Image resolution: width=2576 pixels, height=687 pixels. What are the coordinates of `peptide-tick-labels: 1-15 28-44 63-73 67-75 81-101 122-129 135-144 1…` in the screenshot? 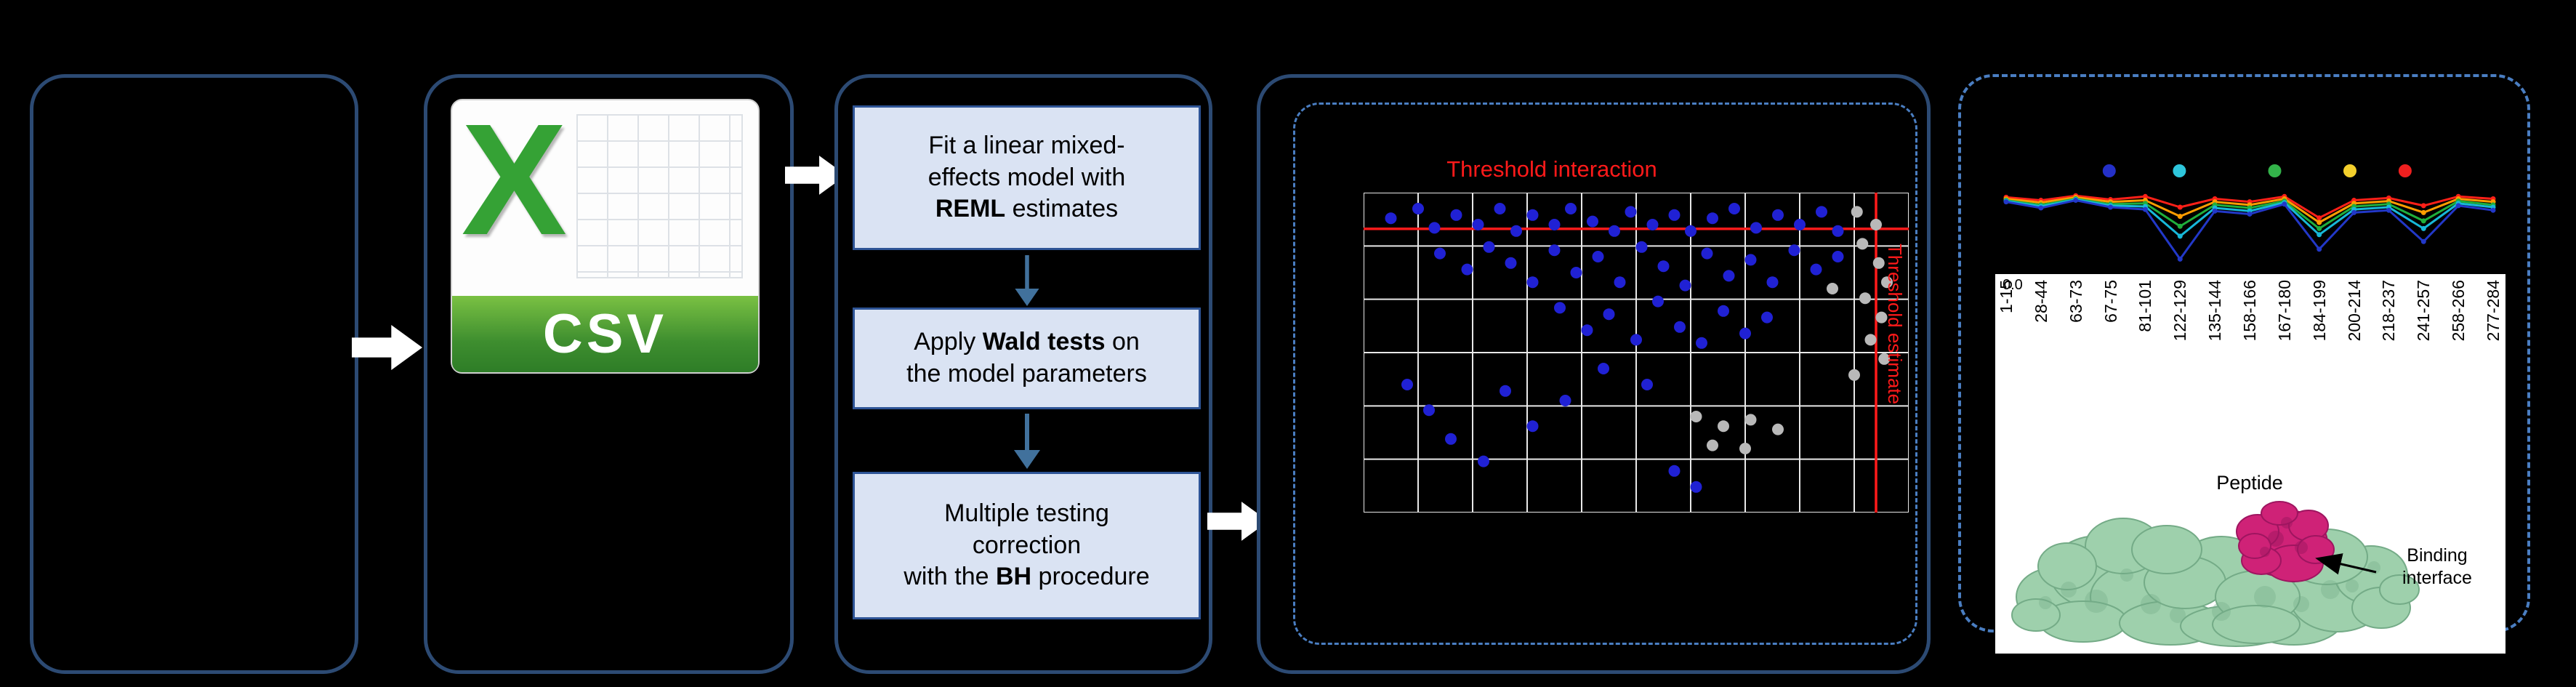 It's located at (2250, 363).